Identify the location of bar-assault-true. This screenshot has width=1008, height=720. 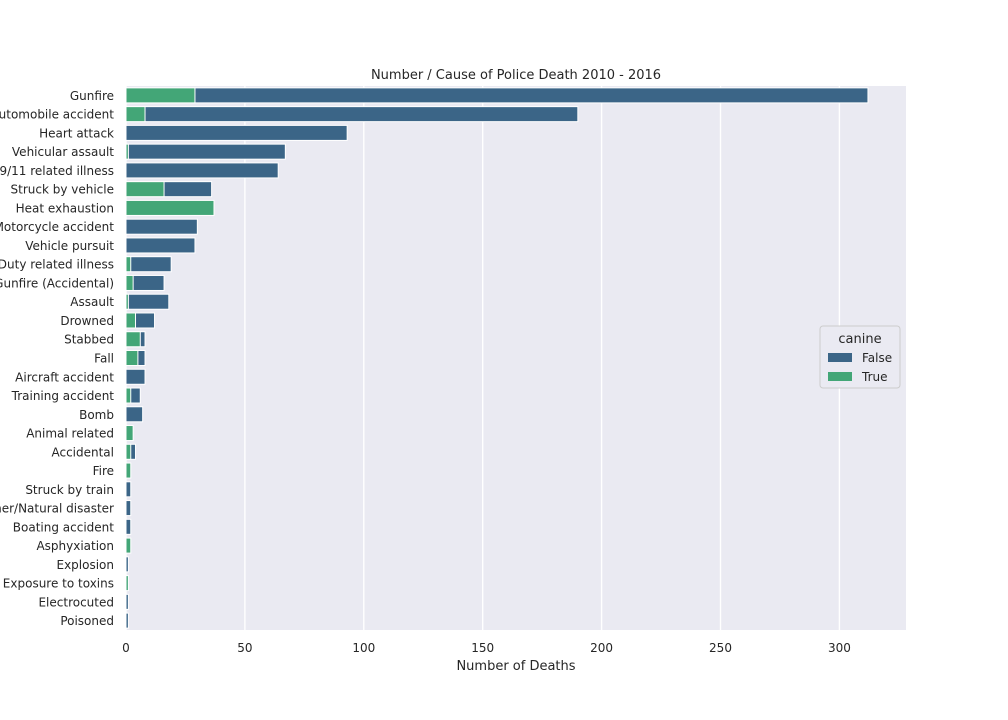
(127, 301).